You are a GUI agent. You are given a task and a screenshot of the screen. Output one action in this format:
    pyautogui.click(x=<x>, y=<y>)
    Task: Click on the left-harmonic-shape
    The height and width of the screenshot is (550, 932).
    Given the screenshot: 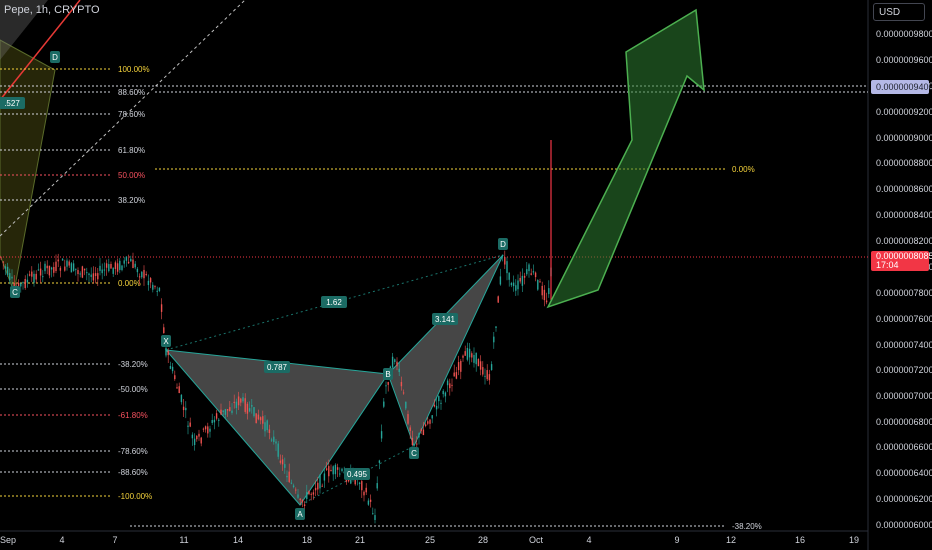 What is the action you would take?
    pyautogui.click(x=28, y=166)
    